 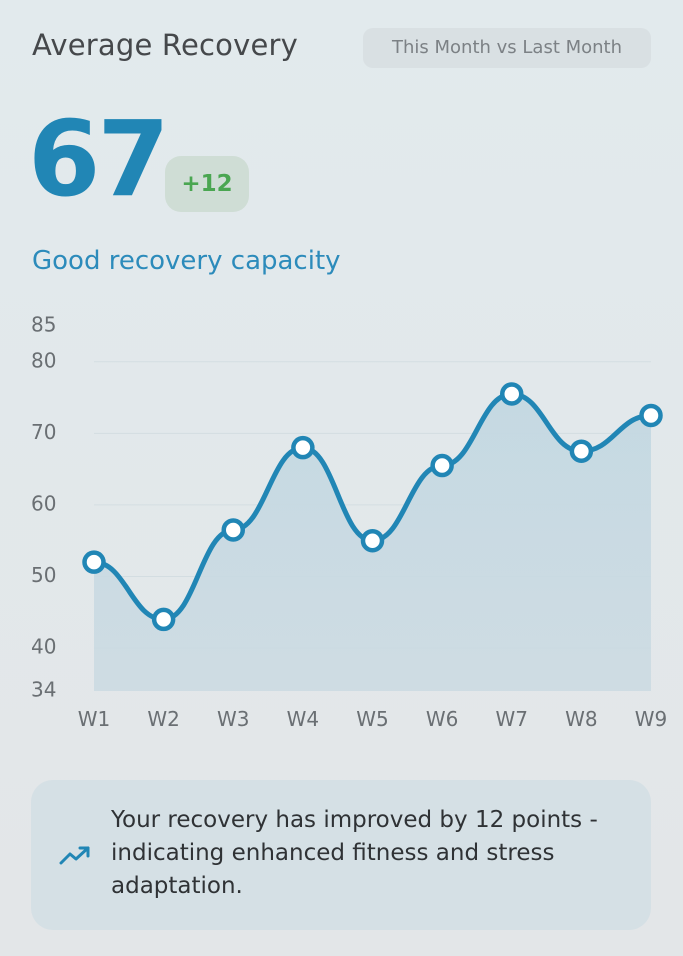 What do you see at coordinates (43, 690) in the screenshot?
I see `y-tick-label: 34` at bounding box center [43, 690].